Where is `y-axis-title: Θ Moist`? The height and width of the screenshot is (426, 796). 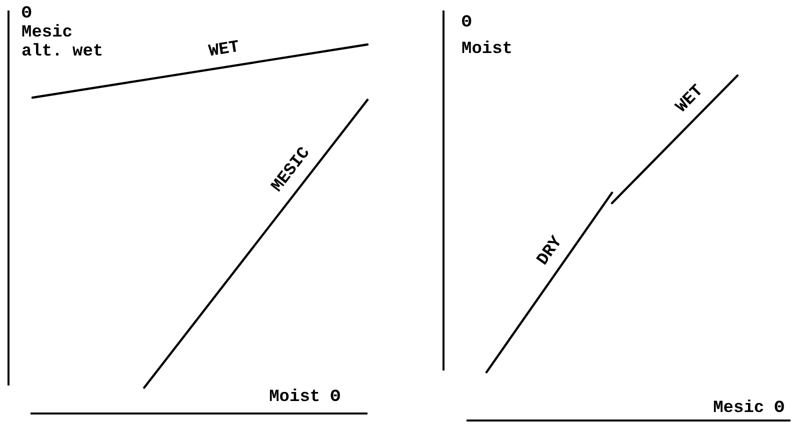
y-axis-title: Θ Moist is located at coordinates (487, 37).